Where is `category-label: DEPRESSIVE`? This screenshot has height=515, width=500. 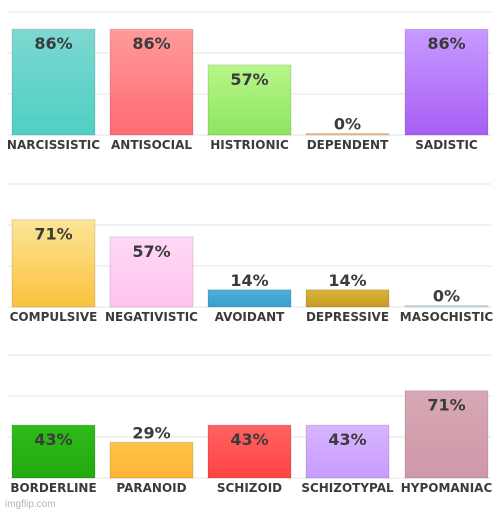 category-label: DEPRESSIVE is located at coordinates (347, 317).